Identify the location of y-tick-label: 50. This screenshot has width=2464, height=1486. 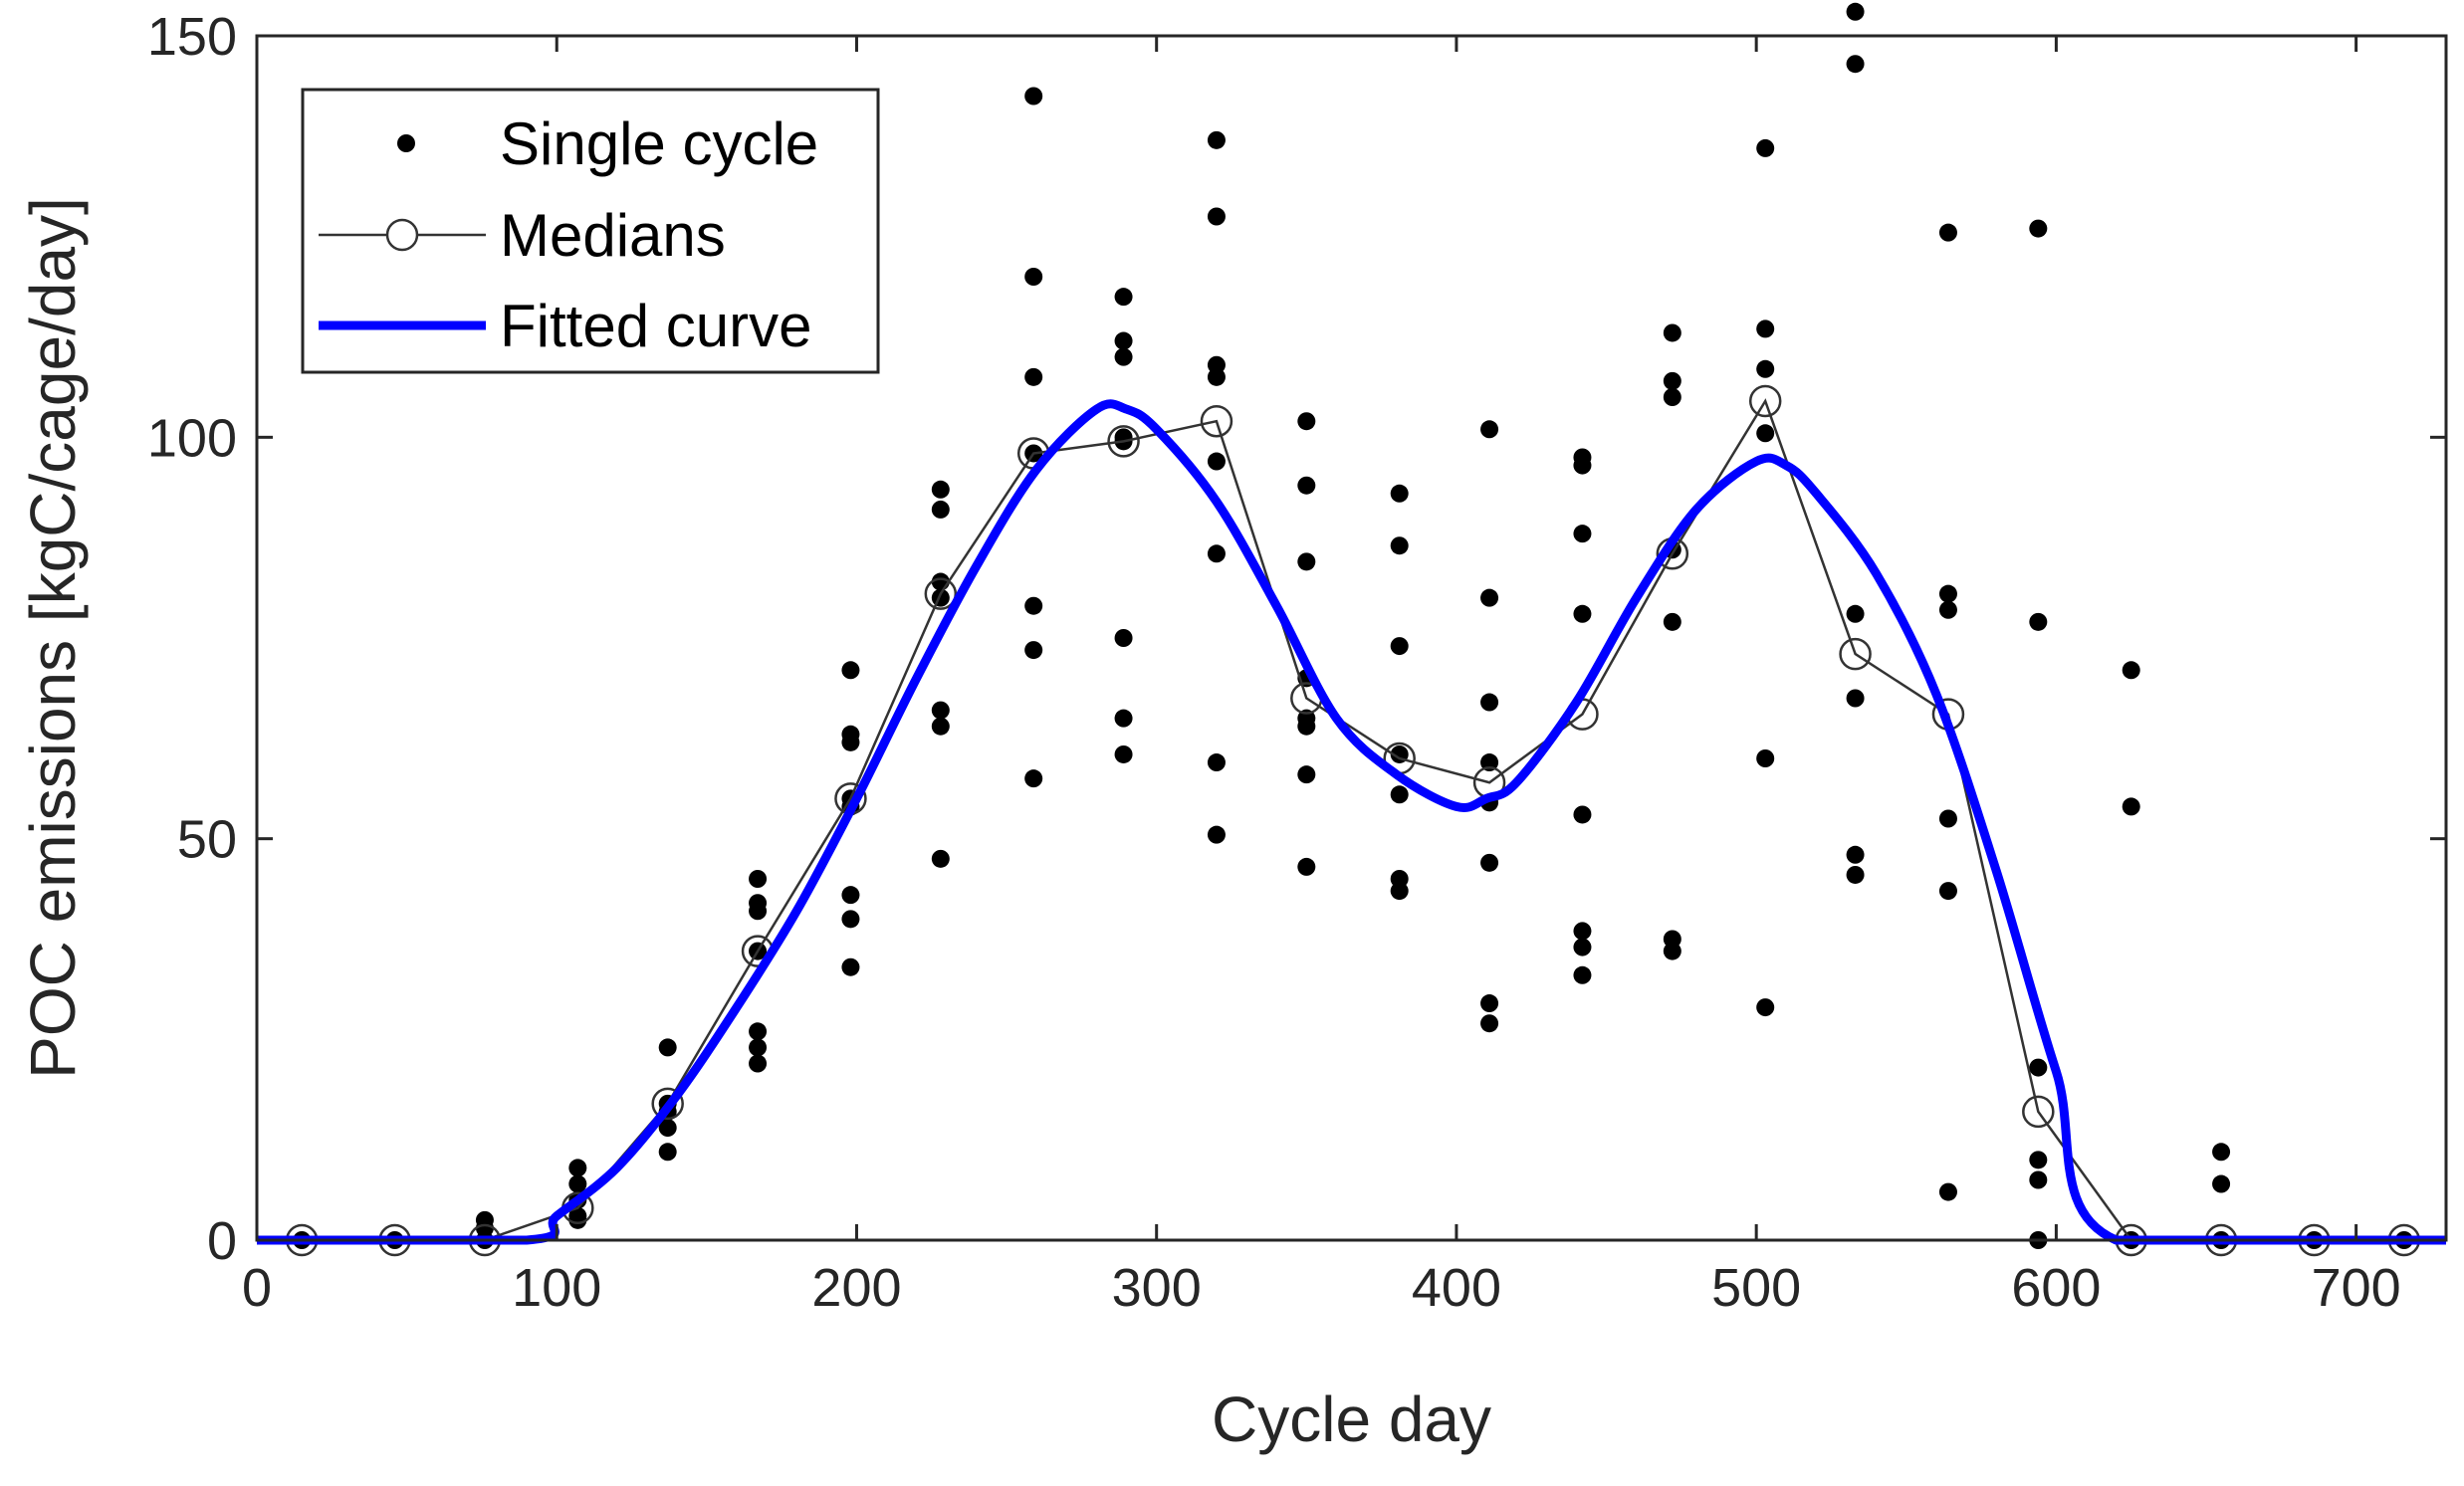
(207, 840).